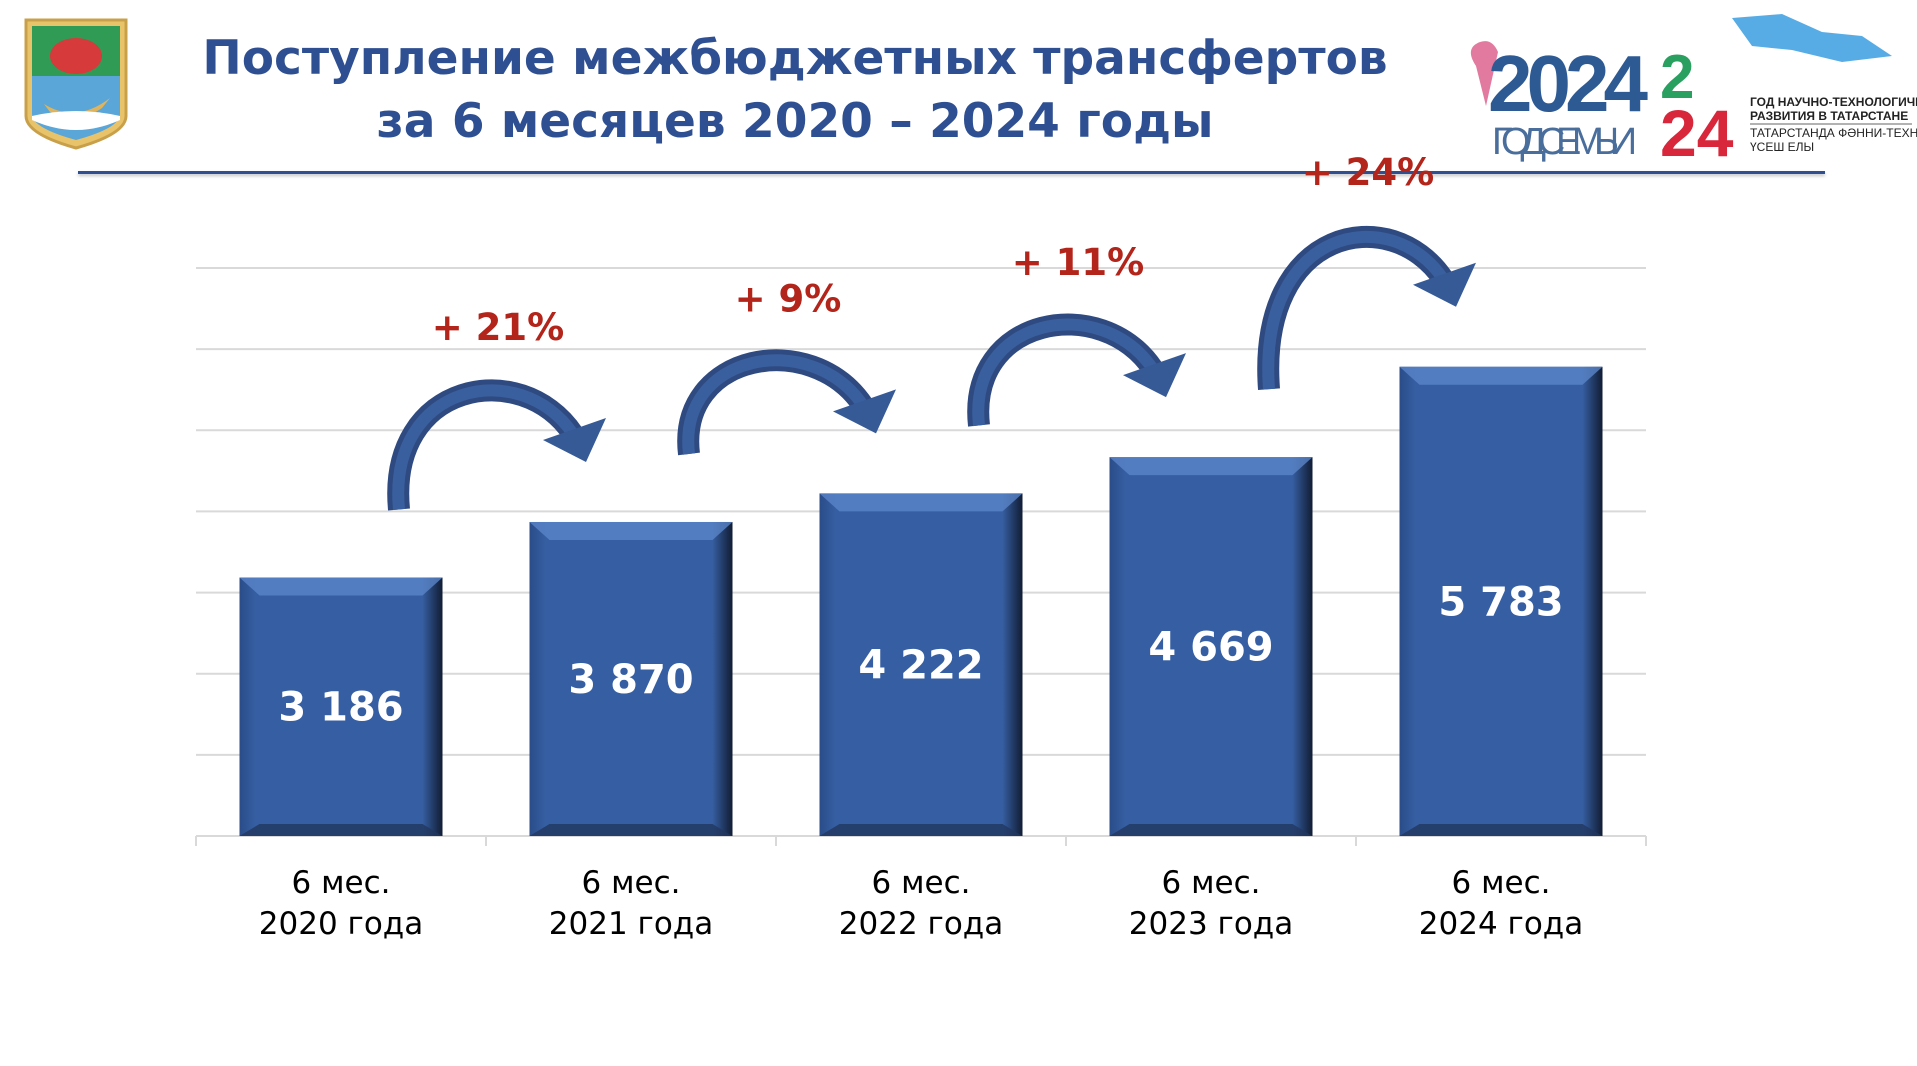 This screenshot has height=1066, width=1917. What do you see at coordinates (1829, 116) in the screenshot?
I see `tech-year-line-2: РАЗВИТИЯ В ТАТАРСТАНЕ` at bounding box center [1829, 116].